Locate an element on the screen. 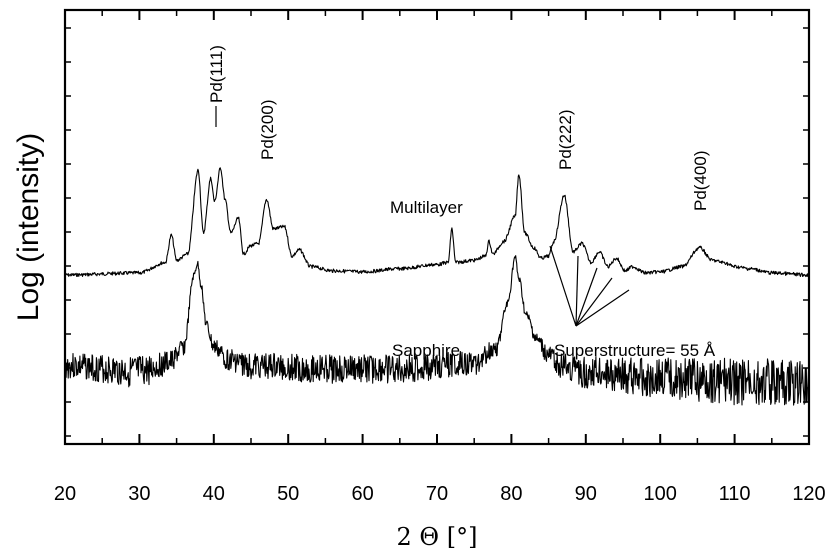 The height and width of the screenshot is (557, 833). x-tick-label: 120 is located at coordinates (808, 494).